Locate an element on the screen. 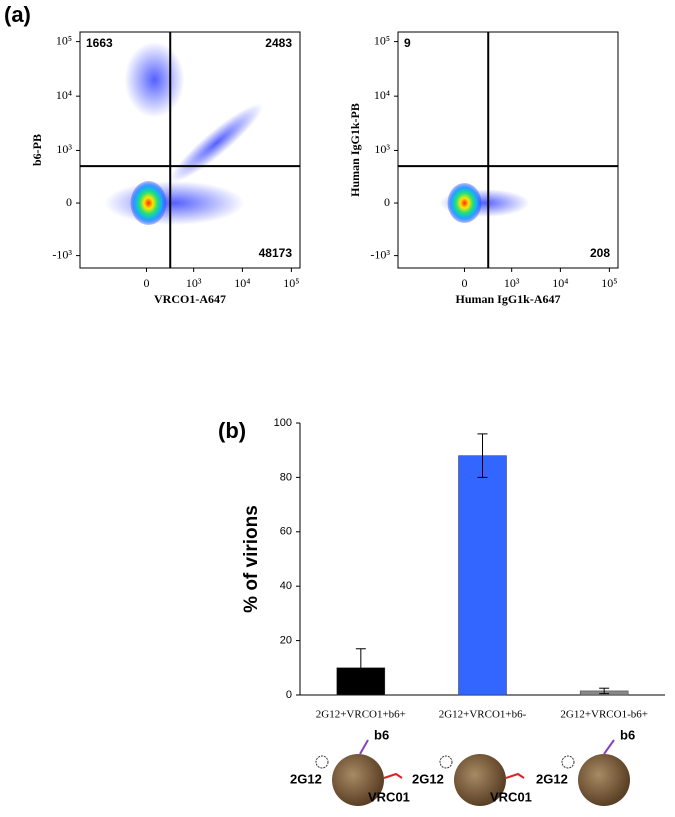 The image size is (675, 817). x-axis-label: Human IgG1k-A647 is located at coordinates (507, 299).